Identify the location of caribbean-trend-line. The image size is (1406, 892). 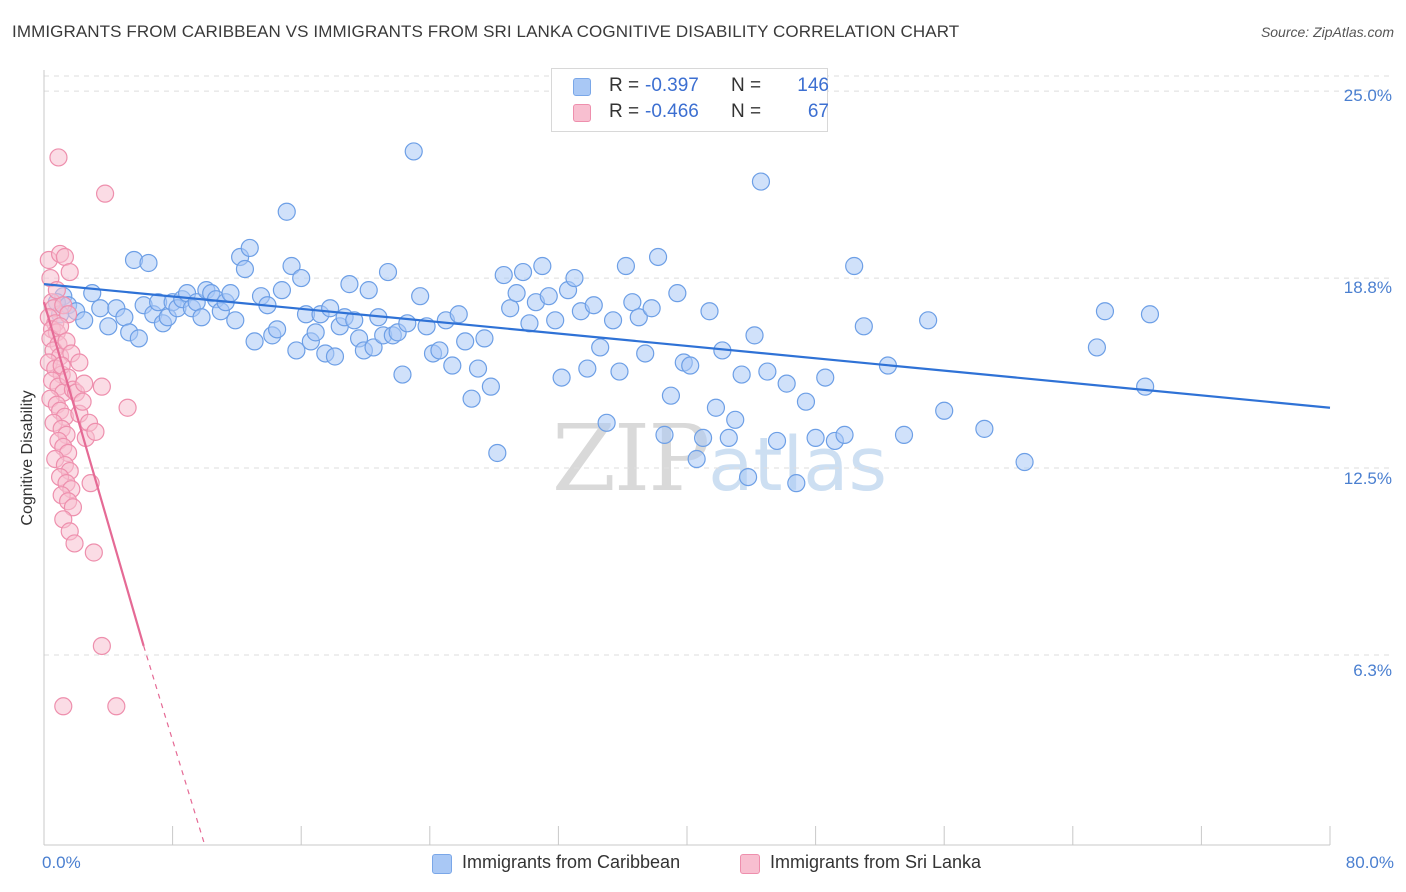
(687, 346).